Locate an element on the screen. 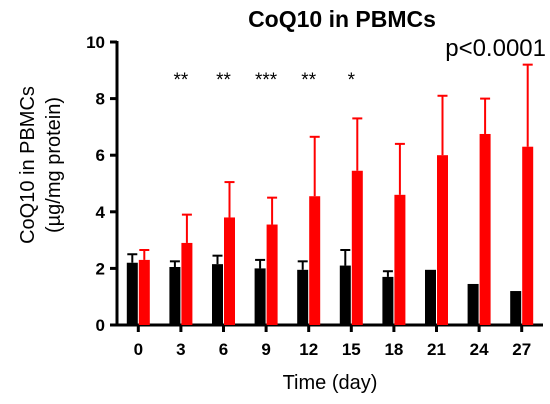 The image size is (550, 404). y-tick-label: 2 is located at coordinates (100, 268).